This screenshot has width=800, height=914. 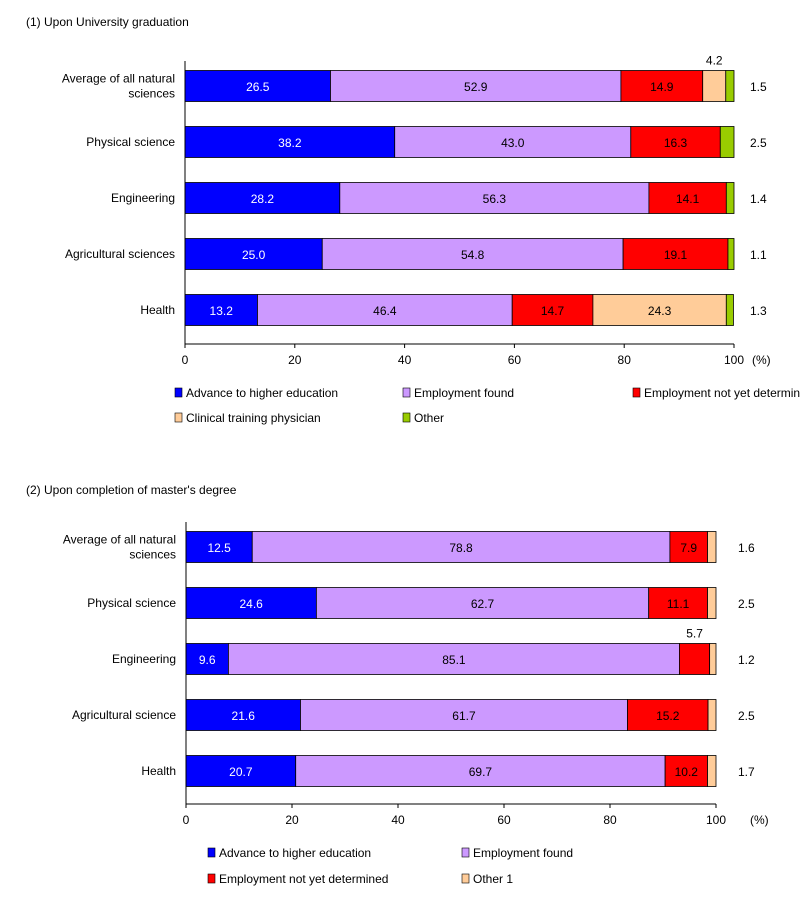 What do you see at coordinates (553, 311) in the screenshot?
I see `bar-value-label: 14.7` at bounding box center [553, 311].